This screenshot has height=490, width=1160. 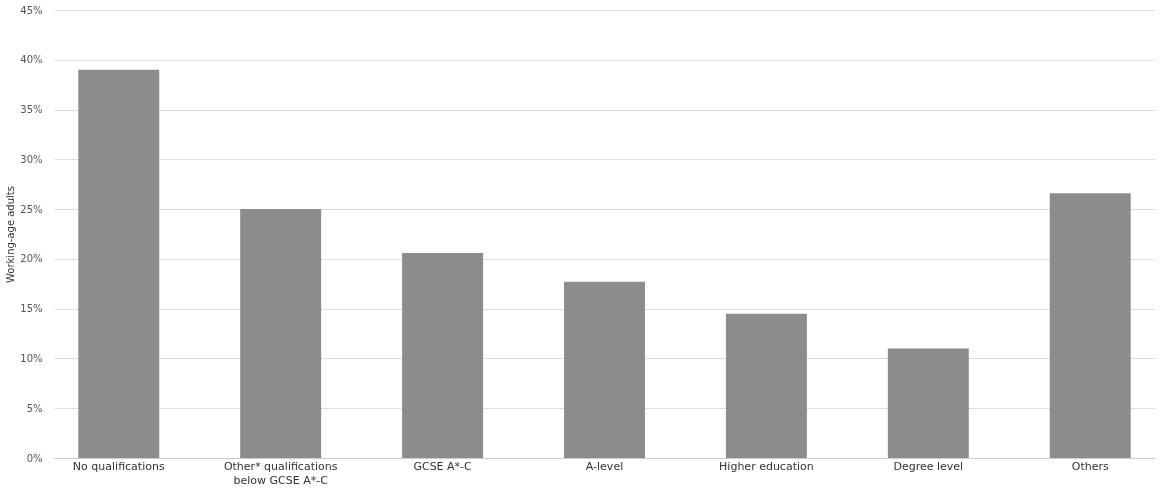 What do you see at coordinates (31, 259) in the screenshot?
I see `y-tick-label: 20%` at bounding box center [31, 259].